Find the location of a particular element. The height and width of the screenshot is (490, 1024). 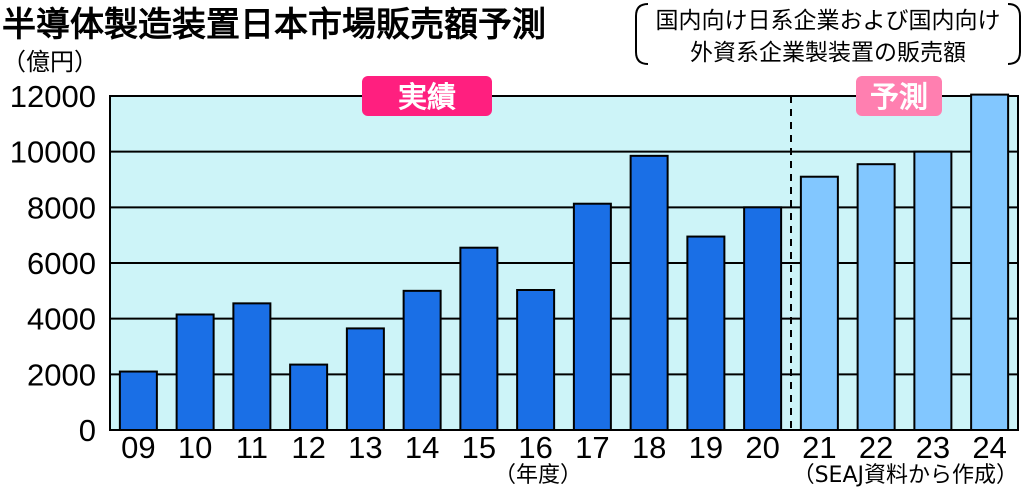

x-tick-label: 09 is located at coordinates (138, 447).